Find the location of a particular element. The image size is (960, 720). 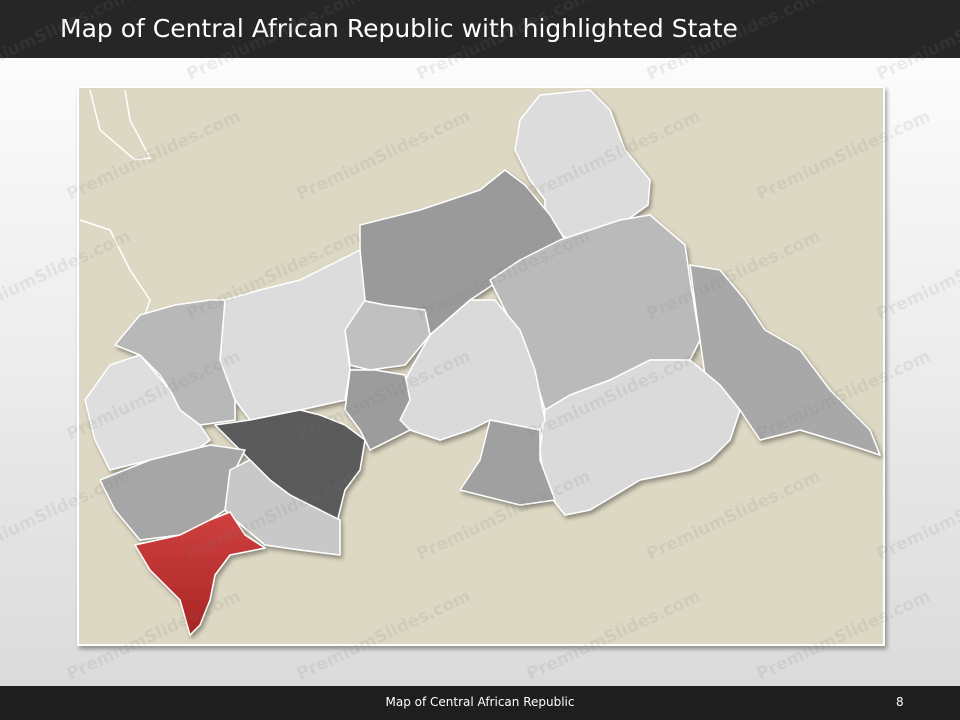

footer-caption: Map of Central African Republic is located at coordinates (480, 702).